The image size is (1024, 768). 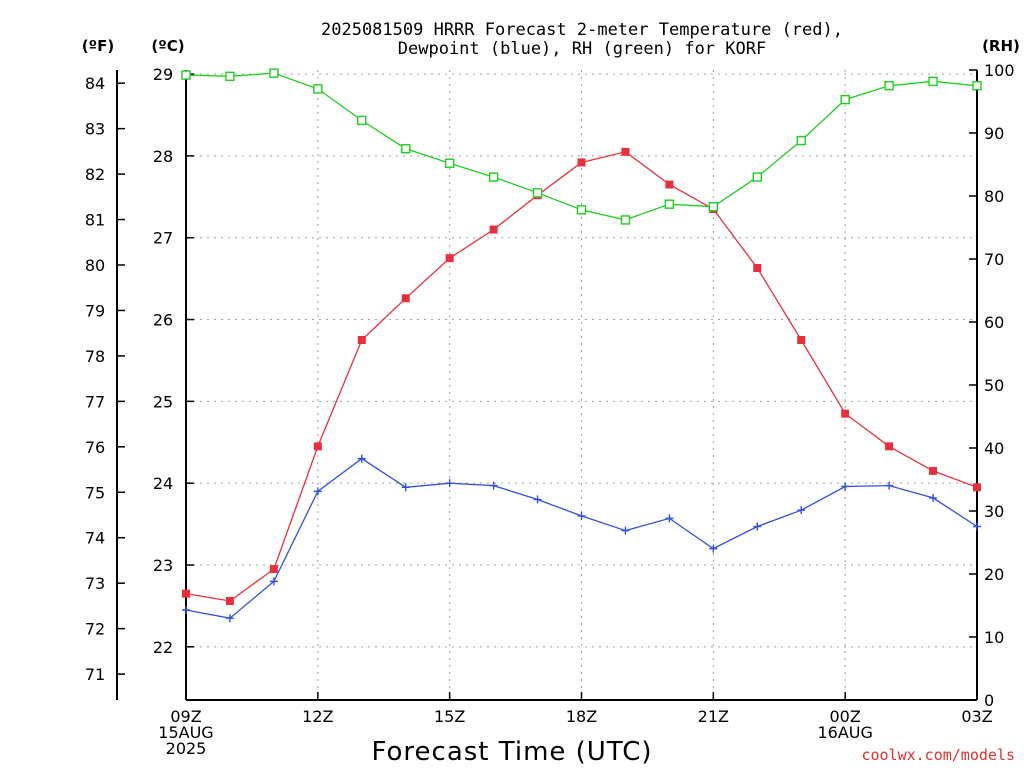 I want to click on rh-tick-label: 40, so click(x=994, y=448).